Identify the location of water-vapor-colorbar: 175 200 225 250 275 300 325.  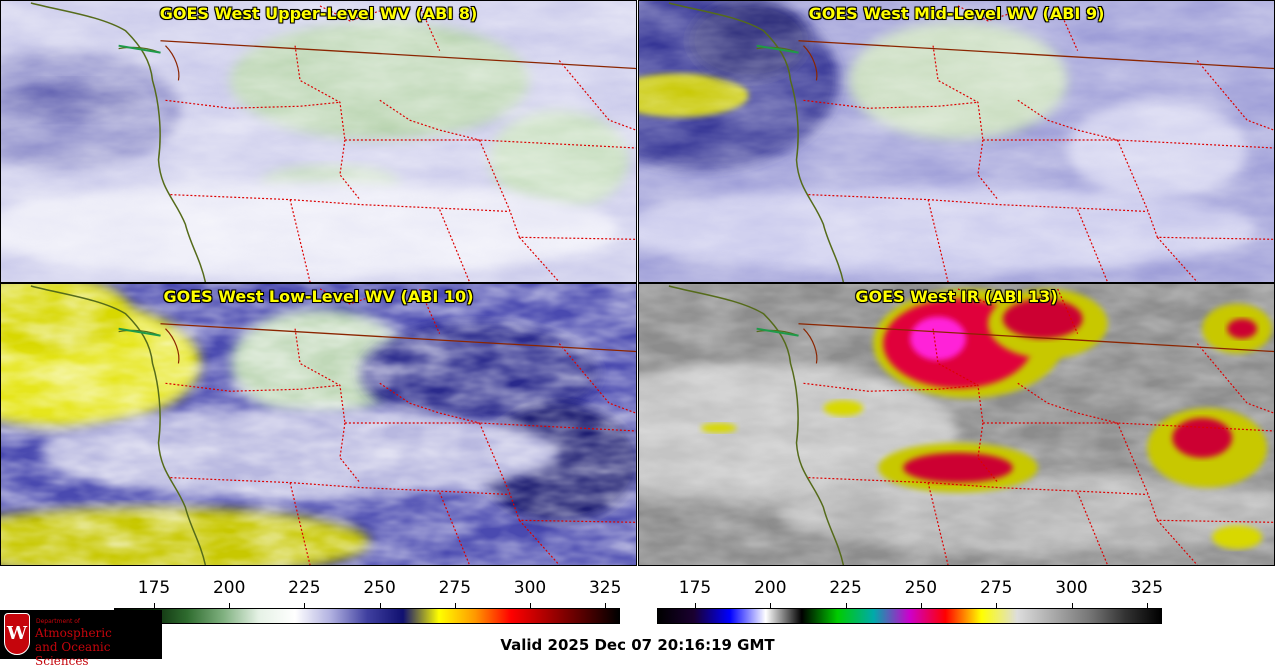
(318, 600).